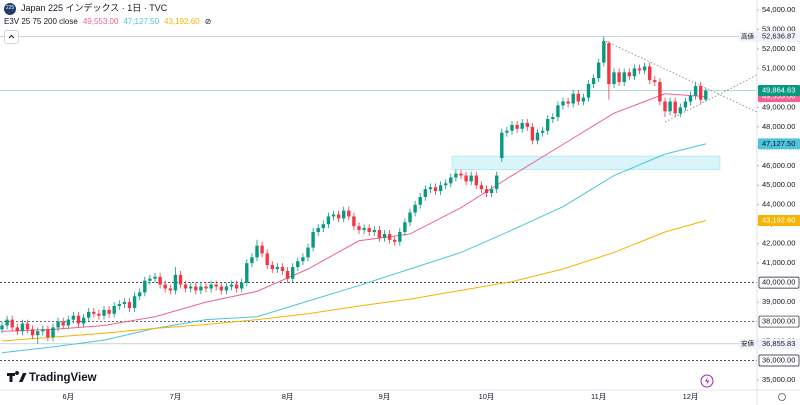 The height and width of the screenshot is (405, 800). Describe the element at coordinates (691, 396) in the screenshot. I see `x-tick-label: 12月` at that location.